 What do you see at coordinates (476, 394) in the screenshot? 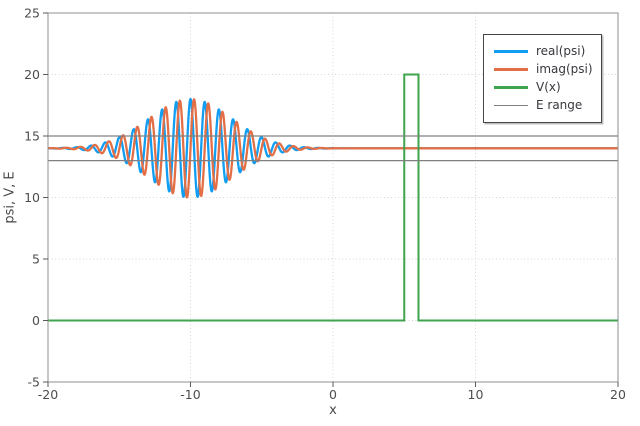
I see `x-tick-label: 10` at bounding box center [476, 394].